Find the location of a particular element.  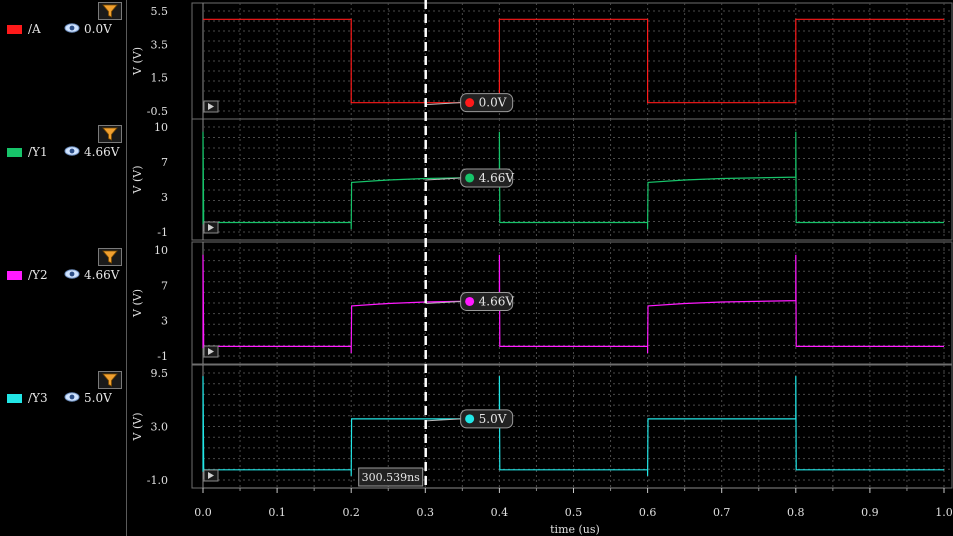

legend-cursor-value: 5.0V is located at coordinates (98, 398).